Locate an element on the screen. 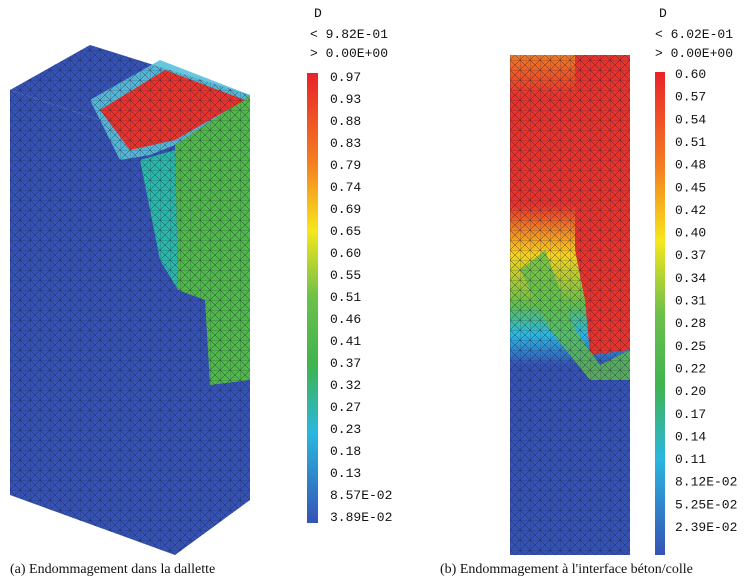  legend-max: < 6.02E-01 is located at coordinates (694, 34).